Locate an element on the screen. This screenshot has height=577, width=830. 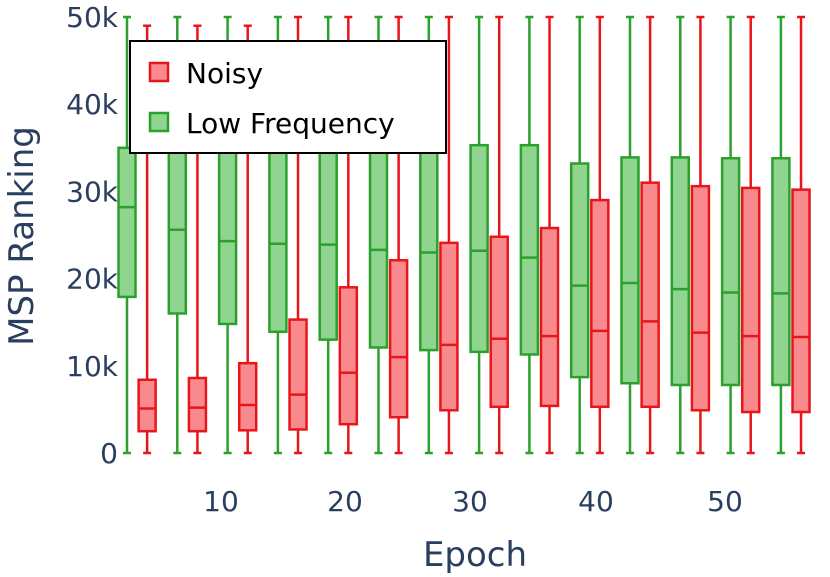
x-tick-label: 40 is located at coordinates (596, 501).